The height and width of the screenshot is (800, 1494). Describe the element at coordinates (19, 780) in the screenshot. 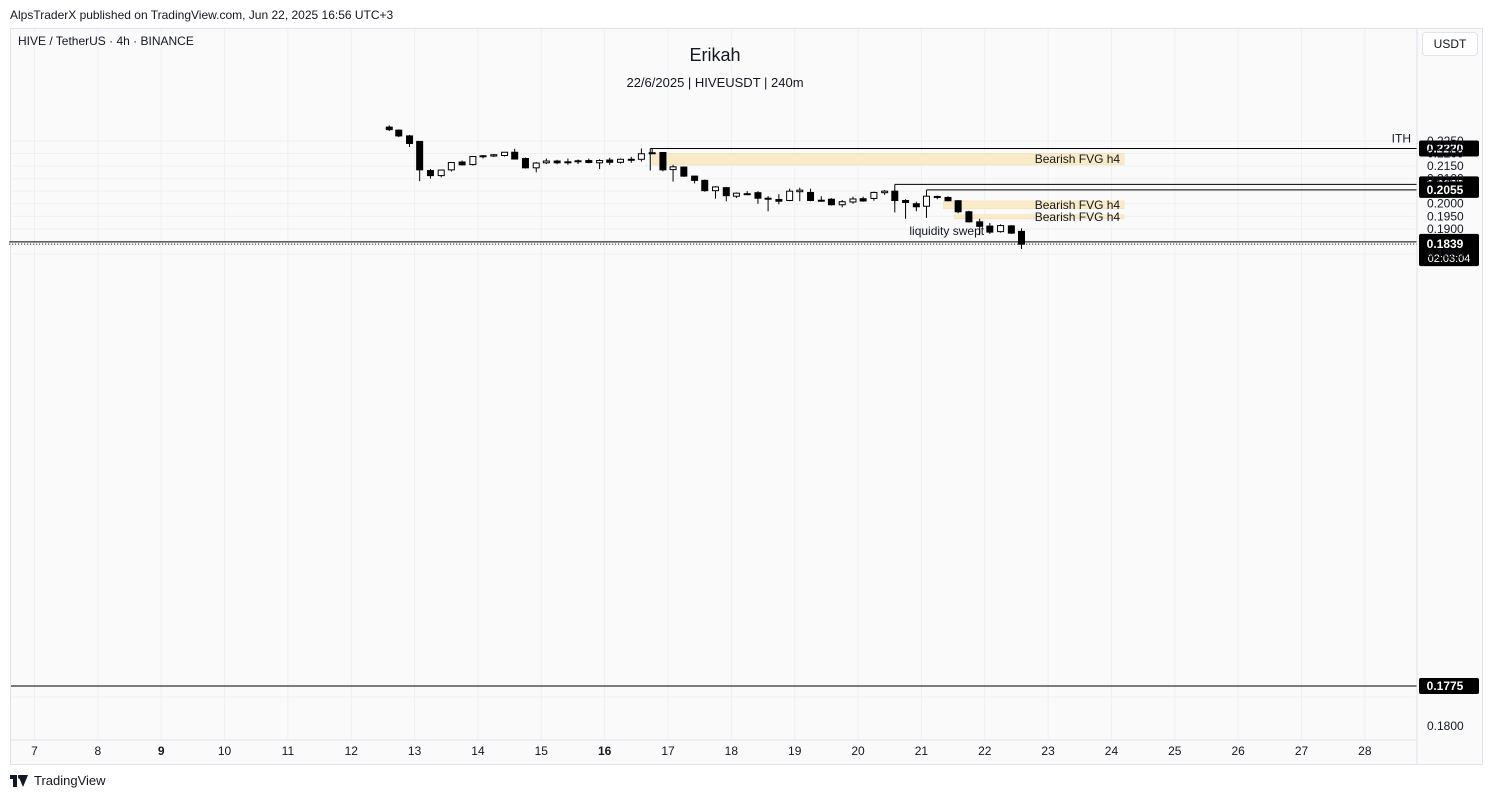

I see `tradingview-logo-icon` at that location.